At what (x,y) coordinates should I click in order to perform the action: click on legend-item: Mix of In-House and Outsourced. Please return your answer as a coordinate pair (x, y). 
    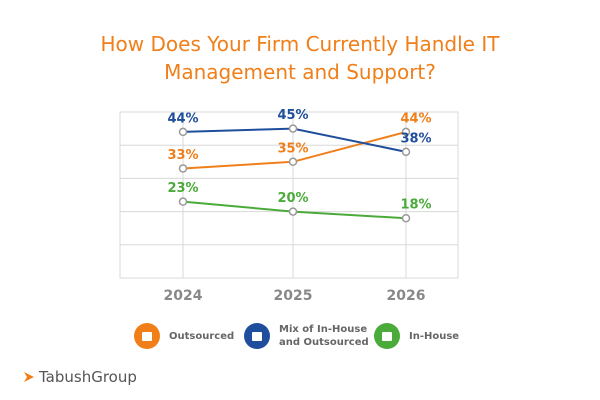
    Looking at the image, I should click on (311, 336).